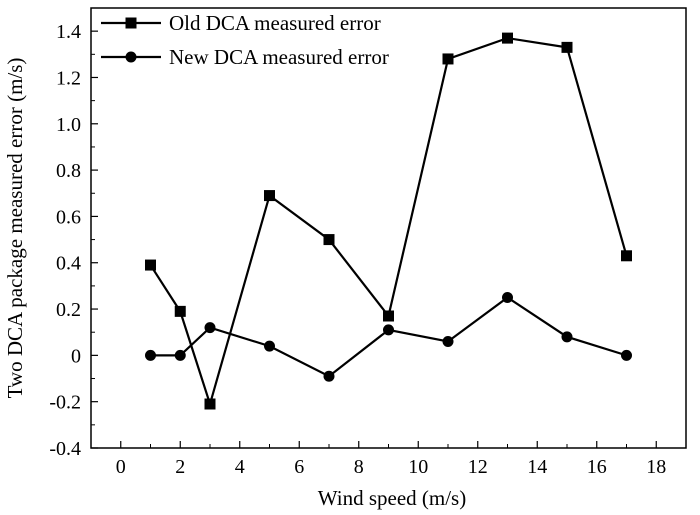 The width and height of the screenshot is (700, 515). What do you see at coordinates (392, 498) in the screenshot?
I see `x-axis-title: Wind speed (m/s)` at bounding box center [392, 498].